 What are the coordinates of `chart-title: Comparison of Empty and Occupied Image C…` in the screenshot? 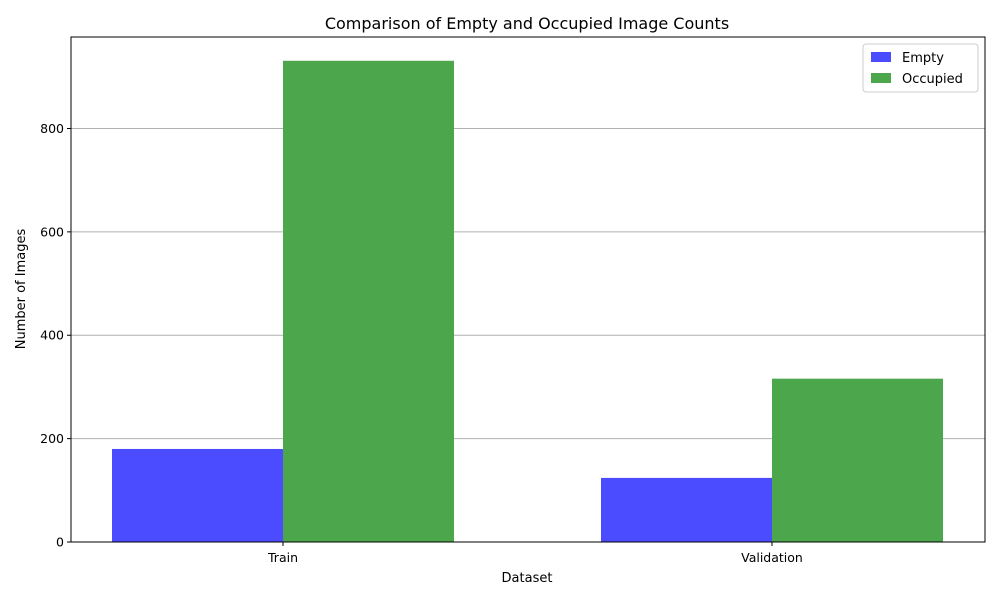 It's located at (527, 23).